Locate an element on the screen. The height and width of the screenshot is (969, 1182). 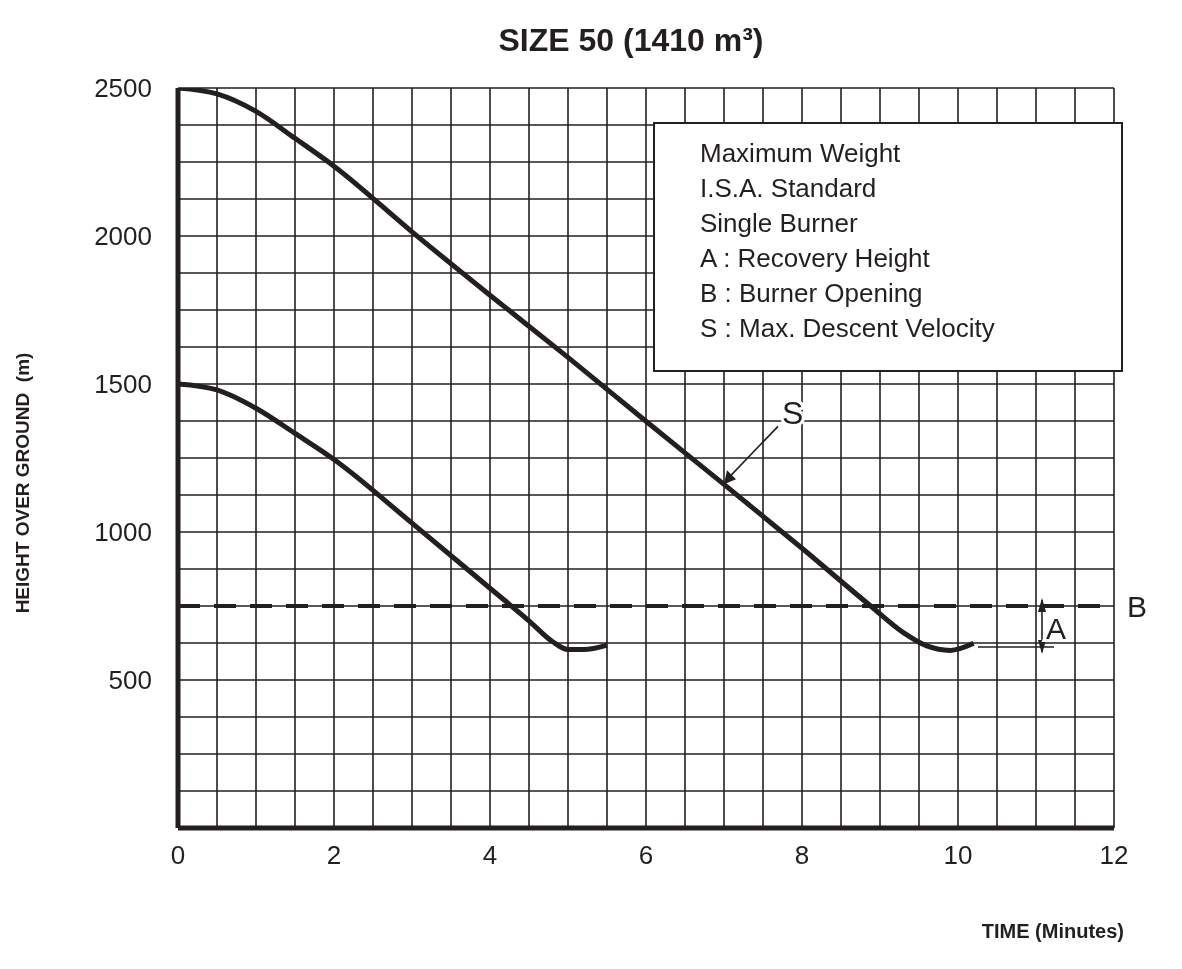
x-tick-label: 8 is located at coordinates (802, 855).